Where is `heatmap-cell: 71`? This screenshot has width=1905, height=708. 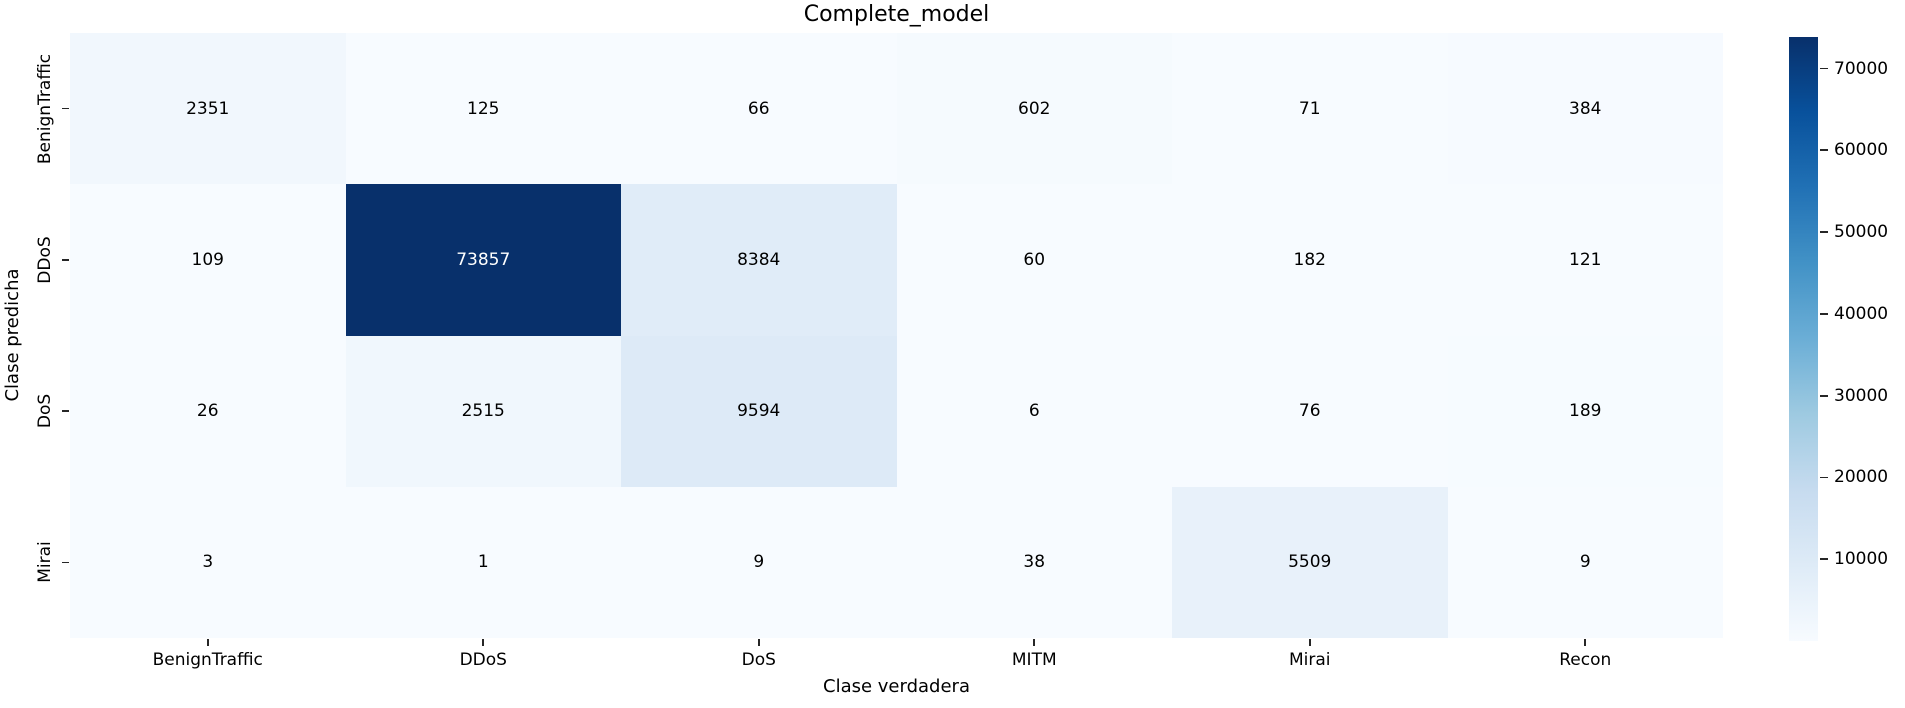 heatmap-cell: 71 is located at coordinates (1310, 109).